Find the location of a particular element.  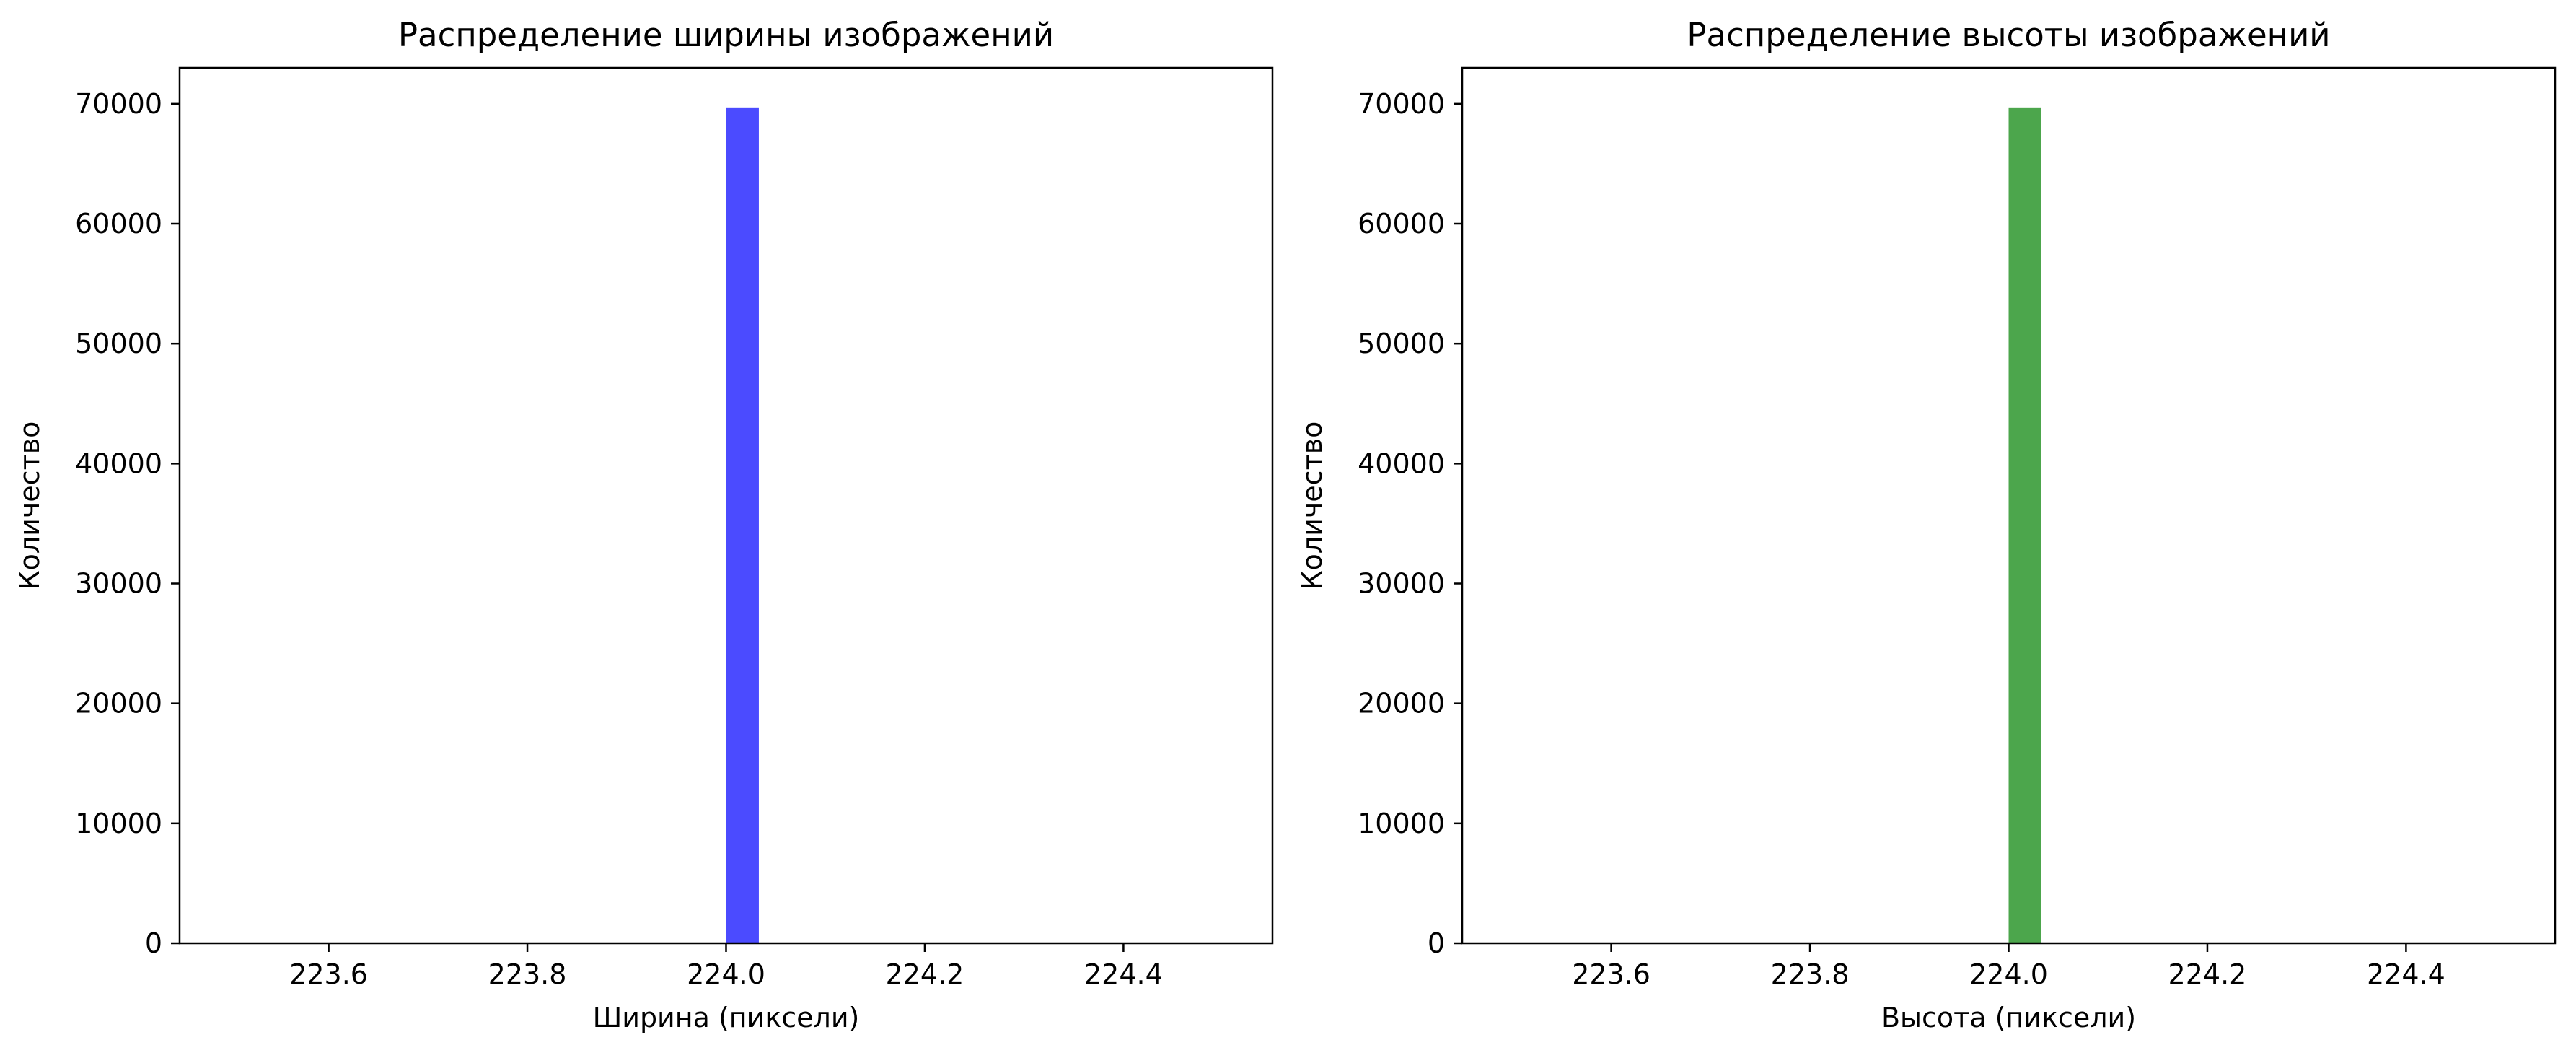

chart-title: Распределение ширины изображений is located at coordinates (726, 35).